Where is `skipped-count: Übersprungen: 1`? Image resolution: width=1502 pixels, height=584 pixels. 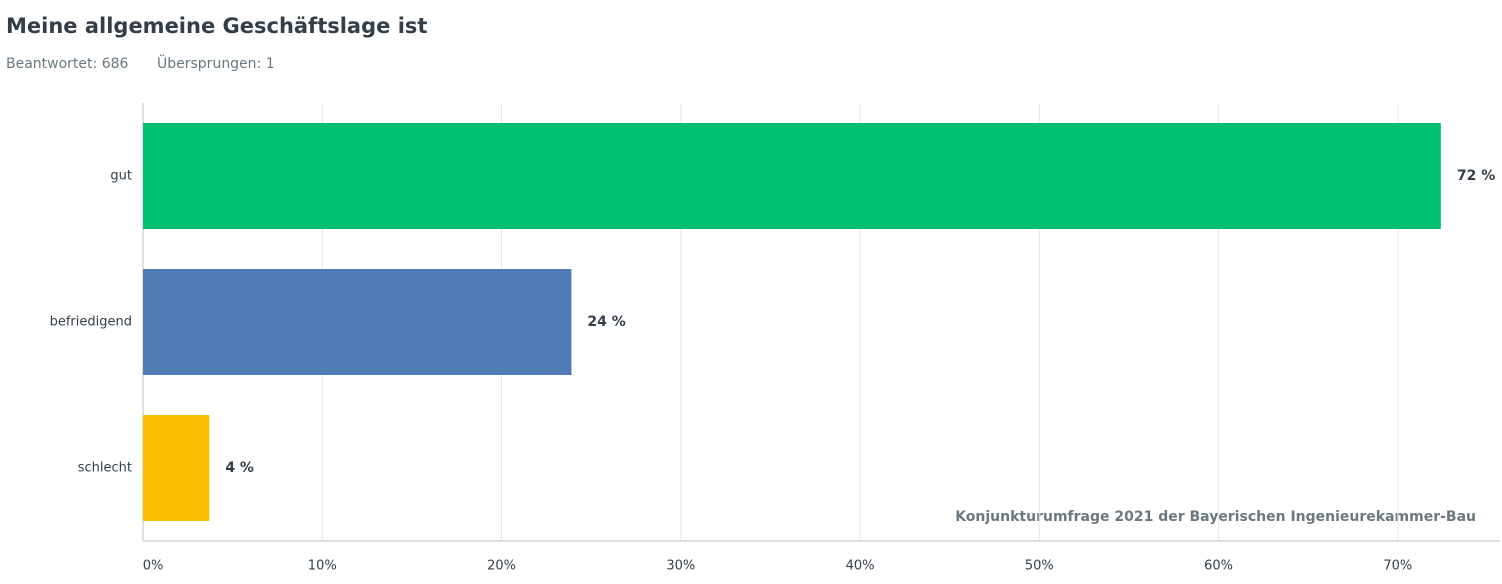 skipped-count: Übersprungen: 1 is located at coordinates (216, 63).